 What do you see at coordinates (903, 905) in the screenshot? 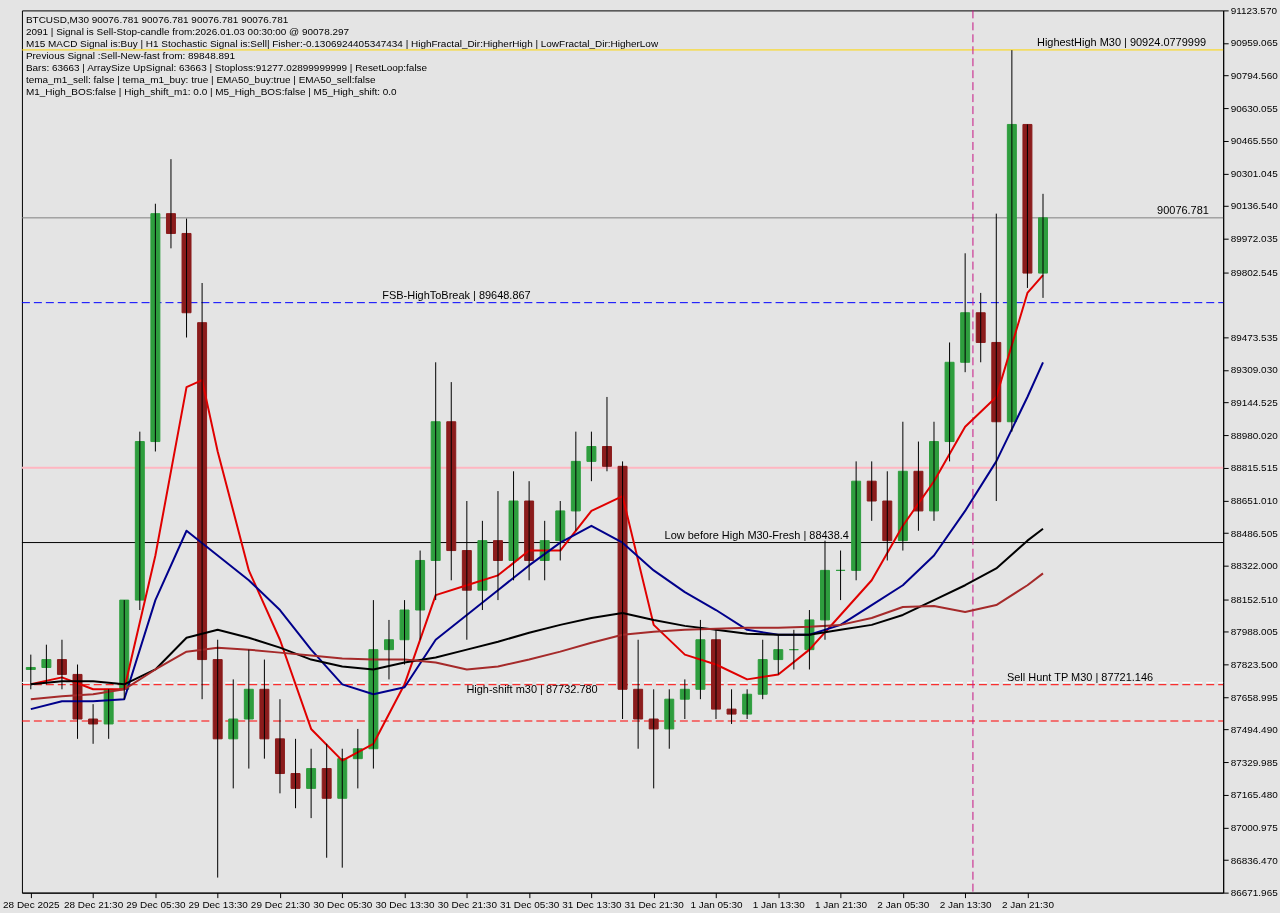
I see `x-tick-label: 2 Jan 05:30` at bounding box center [903, 905].